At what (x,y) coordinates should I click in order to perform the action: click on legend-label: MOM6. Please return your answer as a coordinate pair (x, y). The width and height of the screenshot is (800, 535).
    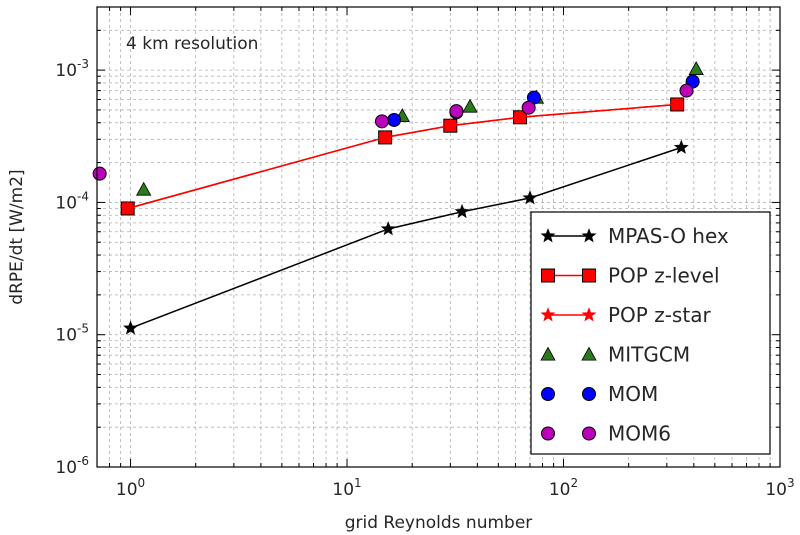
    Looking at the image, I should click on (639, 434).